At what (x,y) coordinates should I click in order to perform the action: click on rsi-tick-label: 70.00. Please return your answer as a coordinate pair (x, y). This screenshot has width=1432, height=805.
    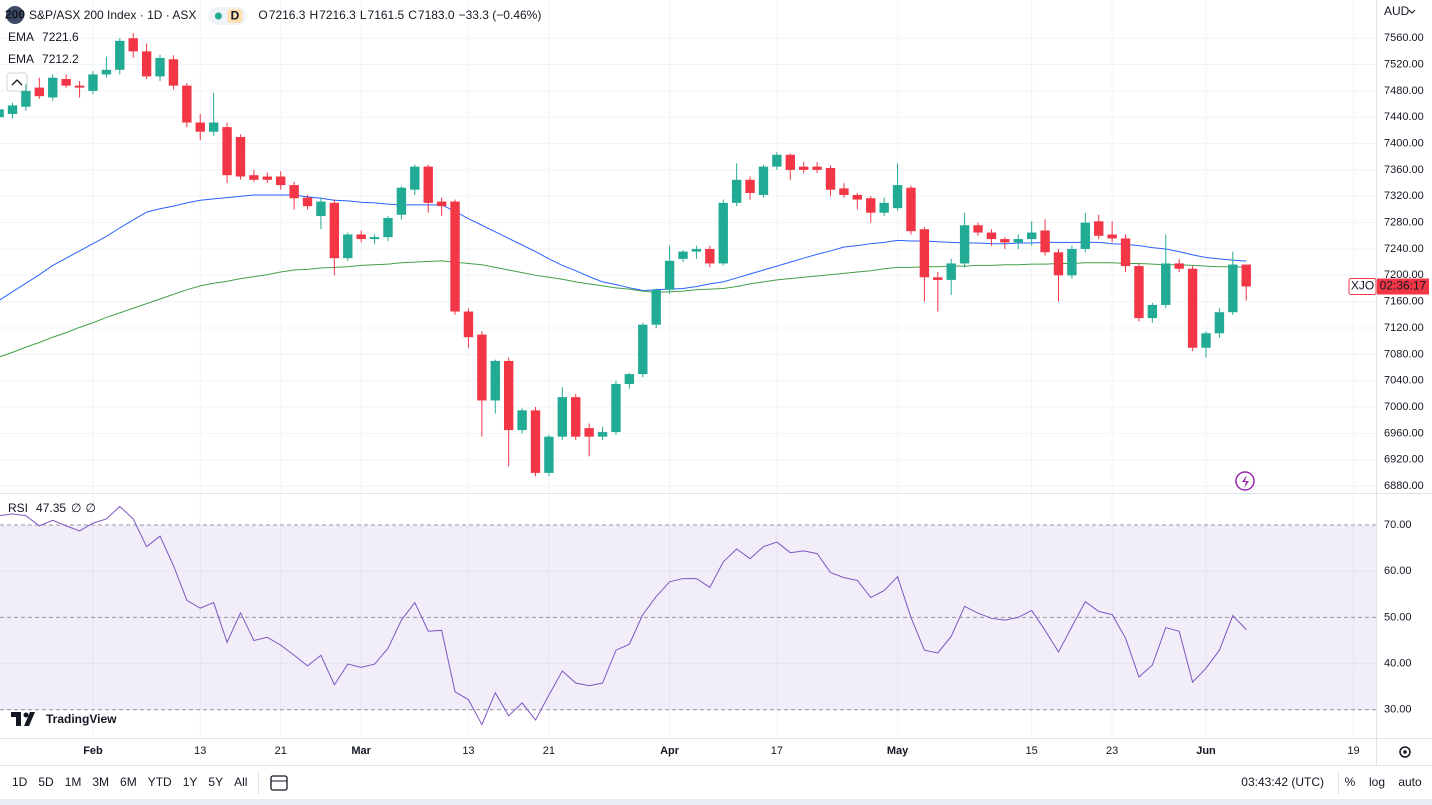
    Looking at the image, I should click on (1398, 525).